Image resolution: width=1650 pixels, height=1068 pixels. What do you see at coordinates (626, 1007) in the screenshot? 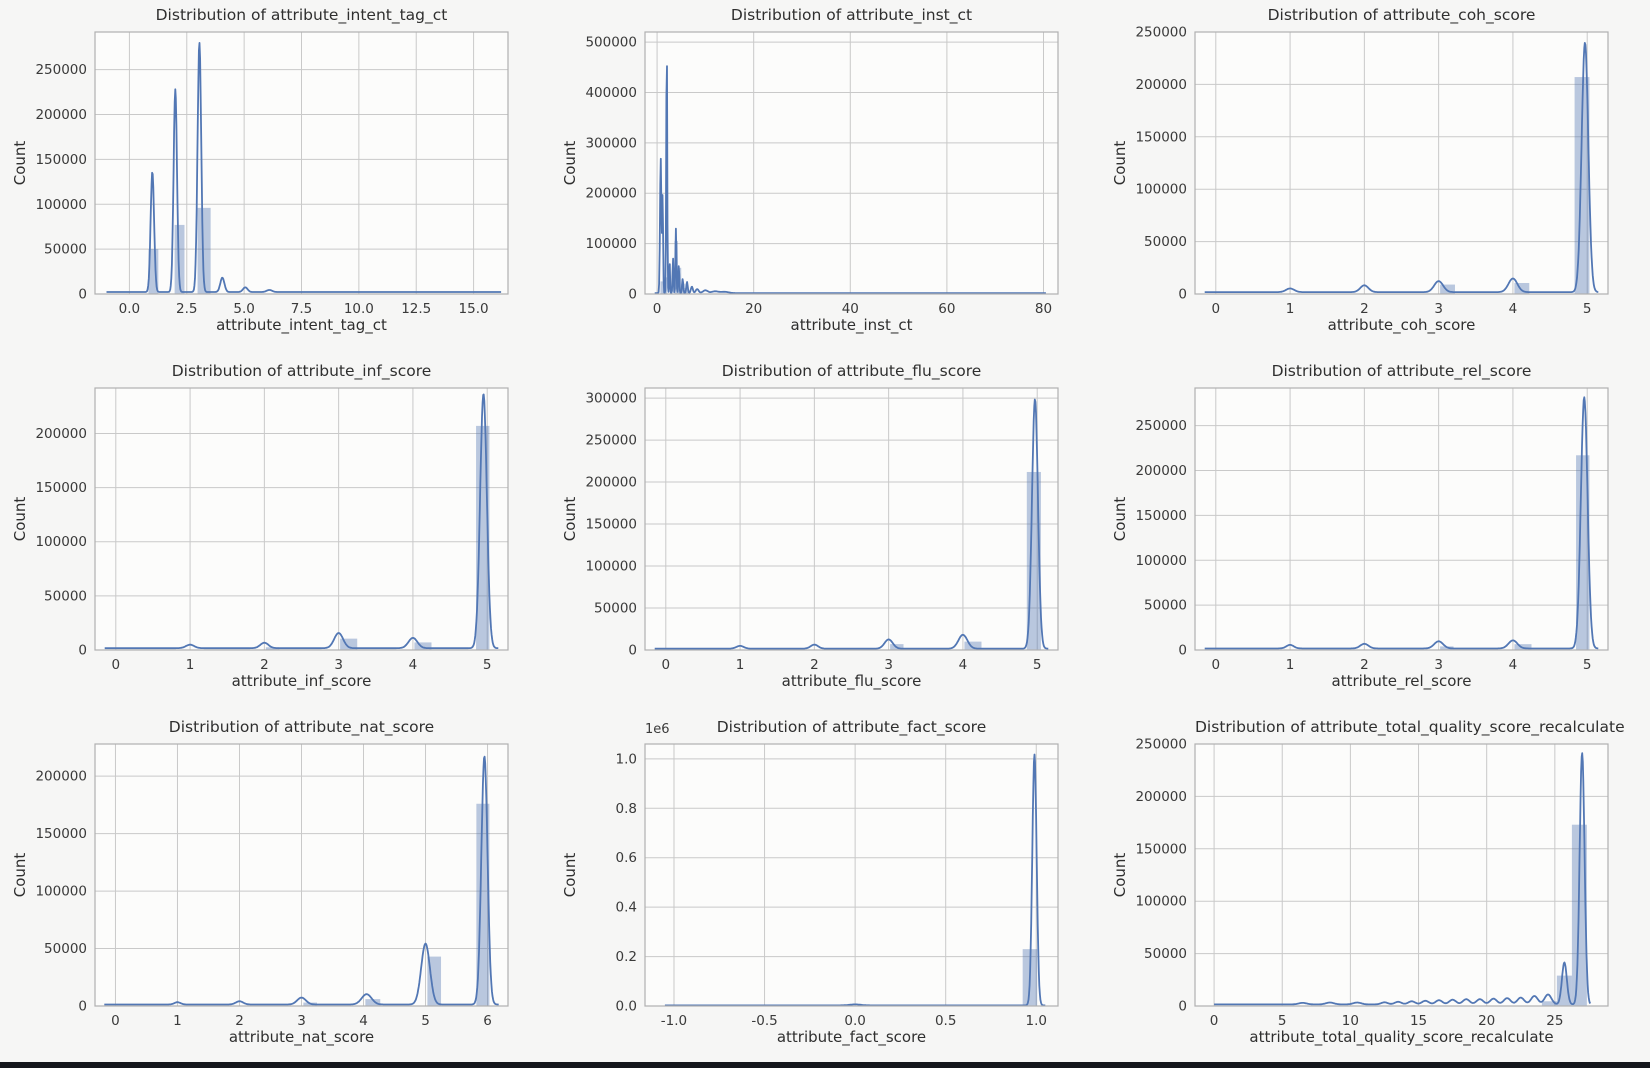
I see `y-tick-label: 0.0` at bounding box center [626, 1007].